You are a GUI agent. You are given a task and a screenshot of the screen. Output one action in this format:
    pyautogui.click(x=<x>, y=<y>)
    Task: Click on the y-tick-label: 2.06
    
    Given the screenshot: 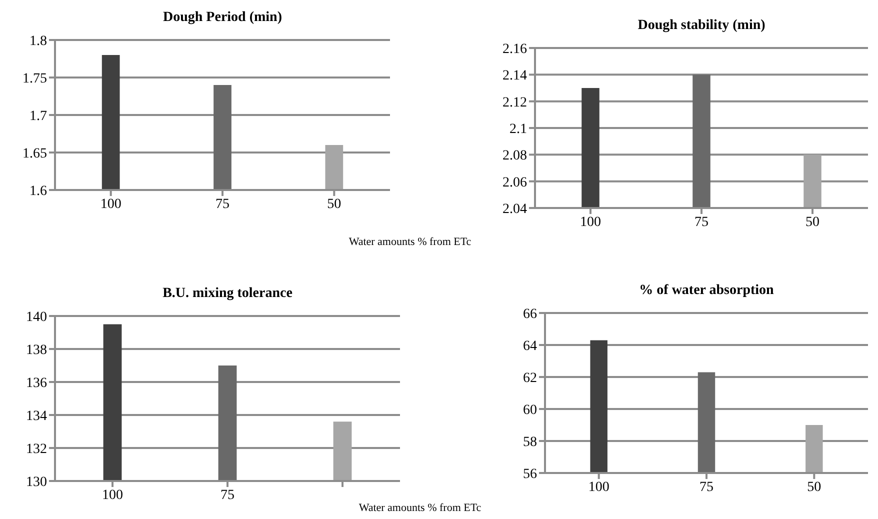 What is the action you would take?
    pyautogui.click(x=514, y=182)
    